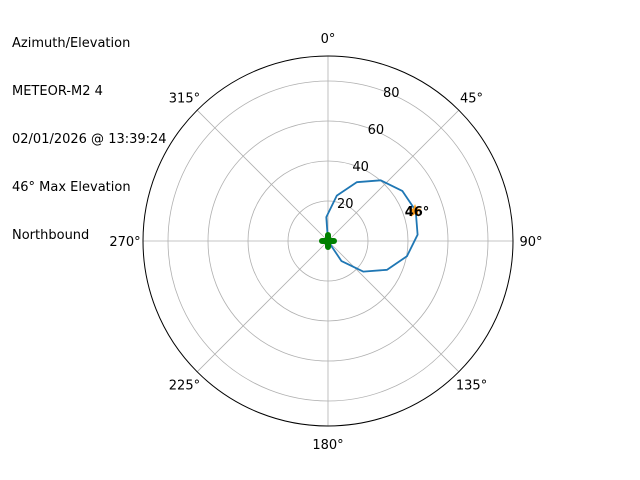 This screenshot has width=640, height=480. I want to click on theta-tick-label: 0°, so click(328, 39).